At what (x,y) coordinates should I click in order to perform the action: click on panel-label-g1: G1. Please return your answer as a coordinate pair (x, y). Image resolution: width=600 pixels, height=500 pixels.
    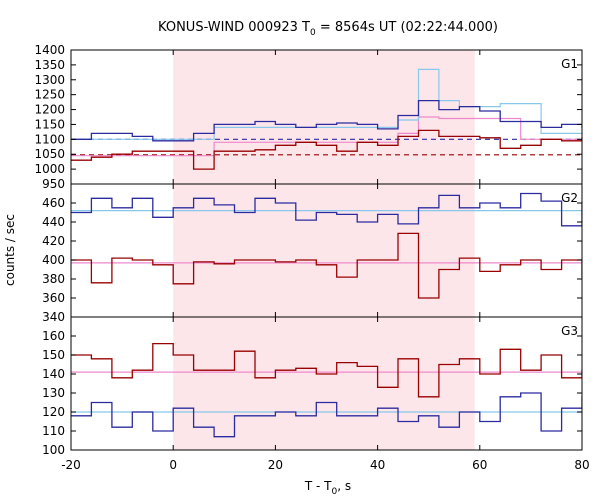
    Looking at the image, I should click on (569, 64).